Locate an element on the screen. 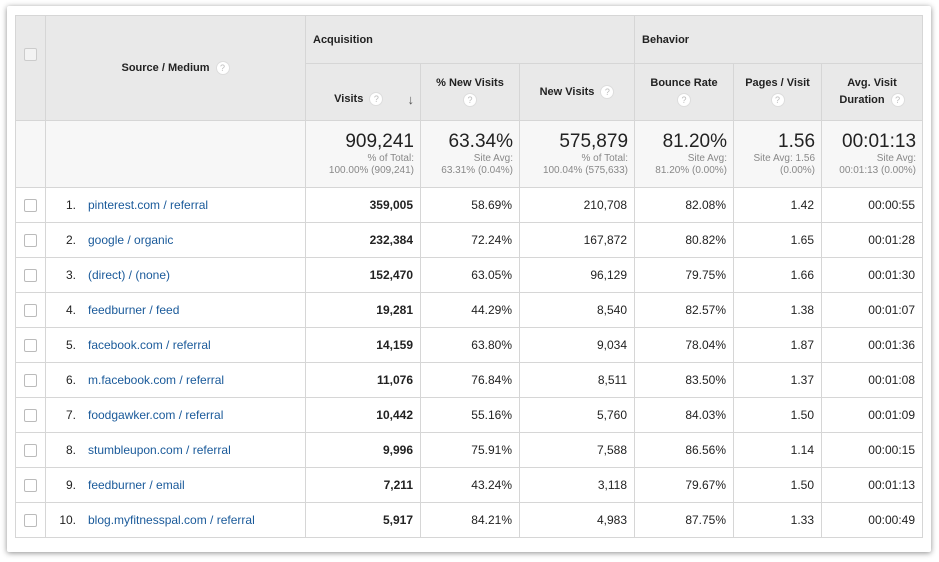  source-medium-link: stumbleupon.com / referral is located at coordinates (159, 450).